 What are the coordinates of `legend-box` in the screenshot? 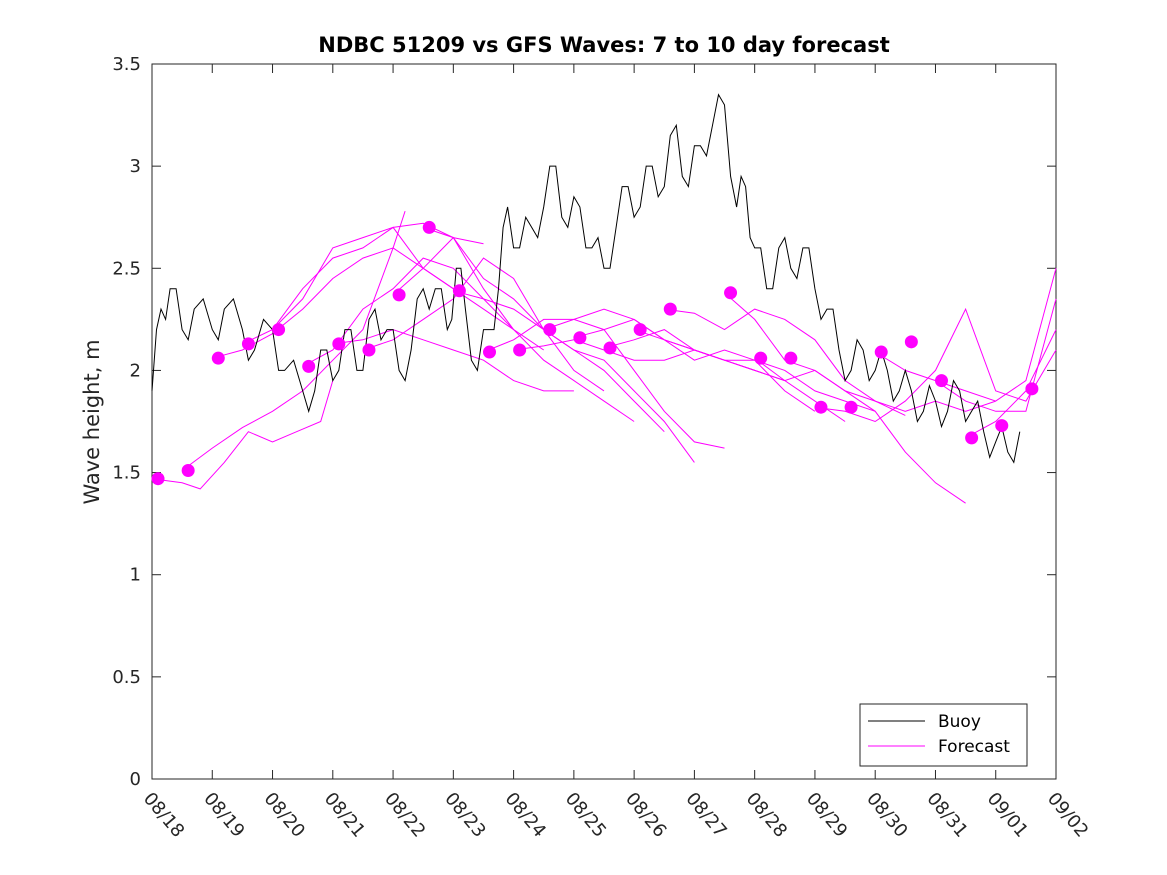 It's located at (943, 735).